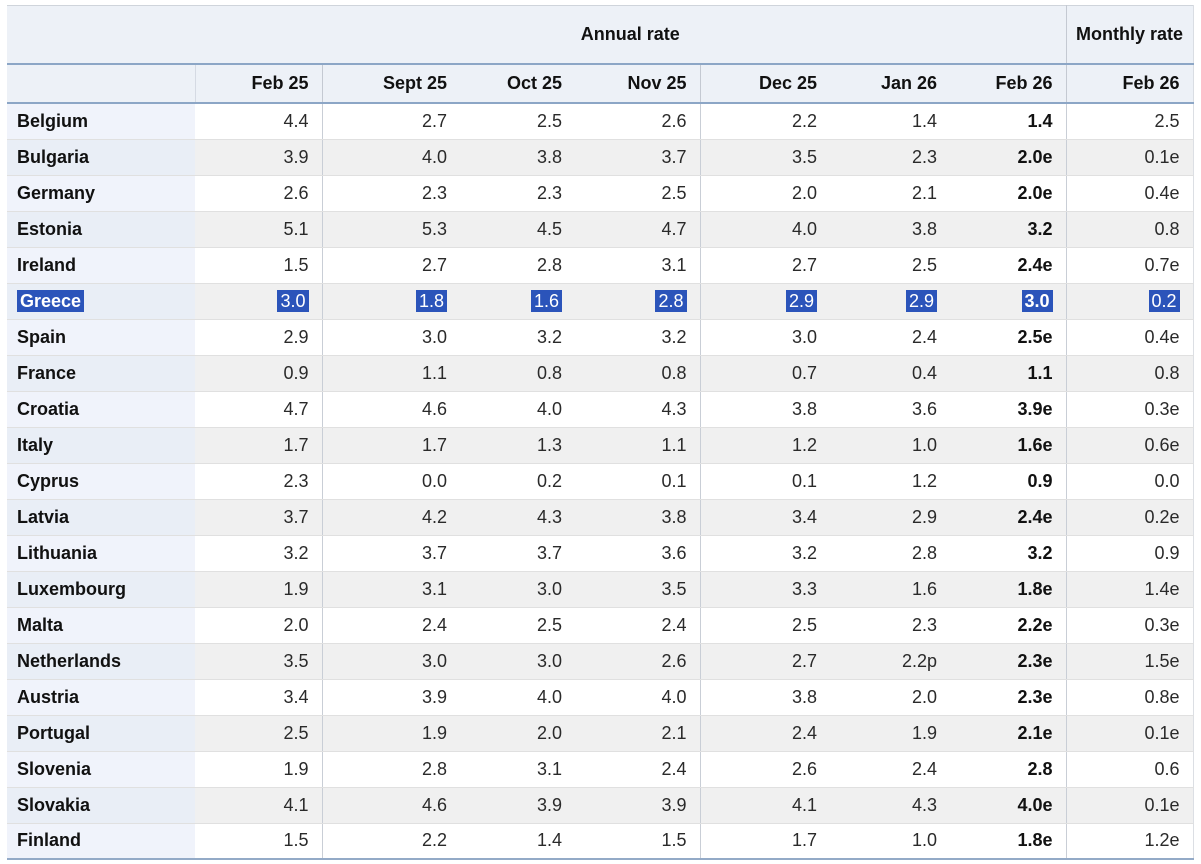 The width and height of the screenshot is (1201, 864). What do you see at coordinates (890, 409) in the screenshot?
I see `value-cell: 3.6` at bounding box center [890, 409].